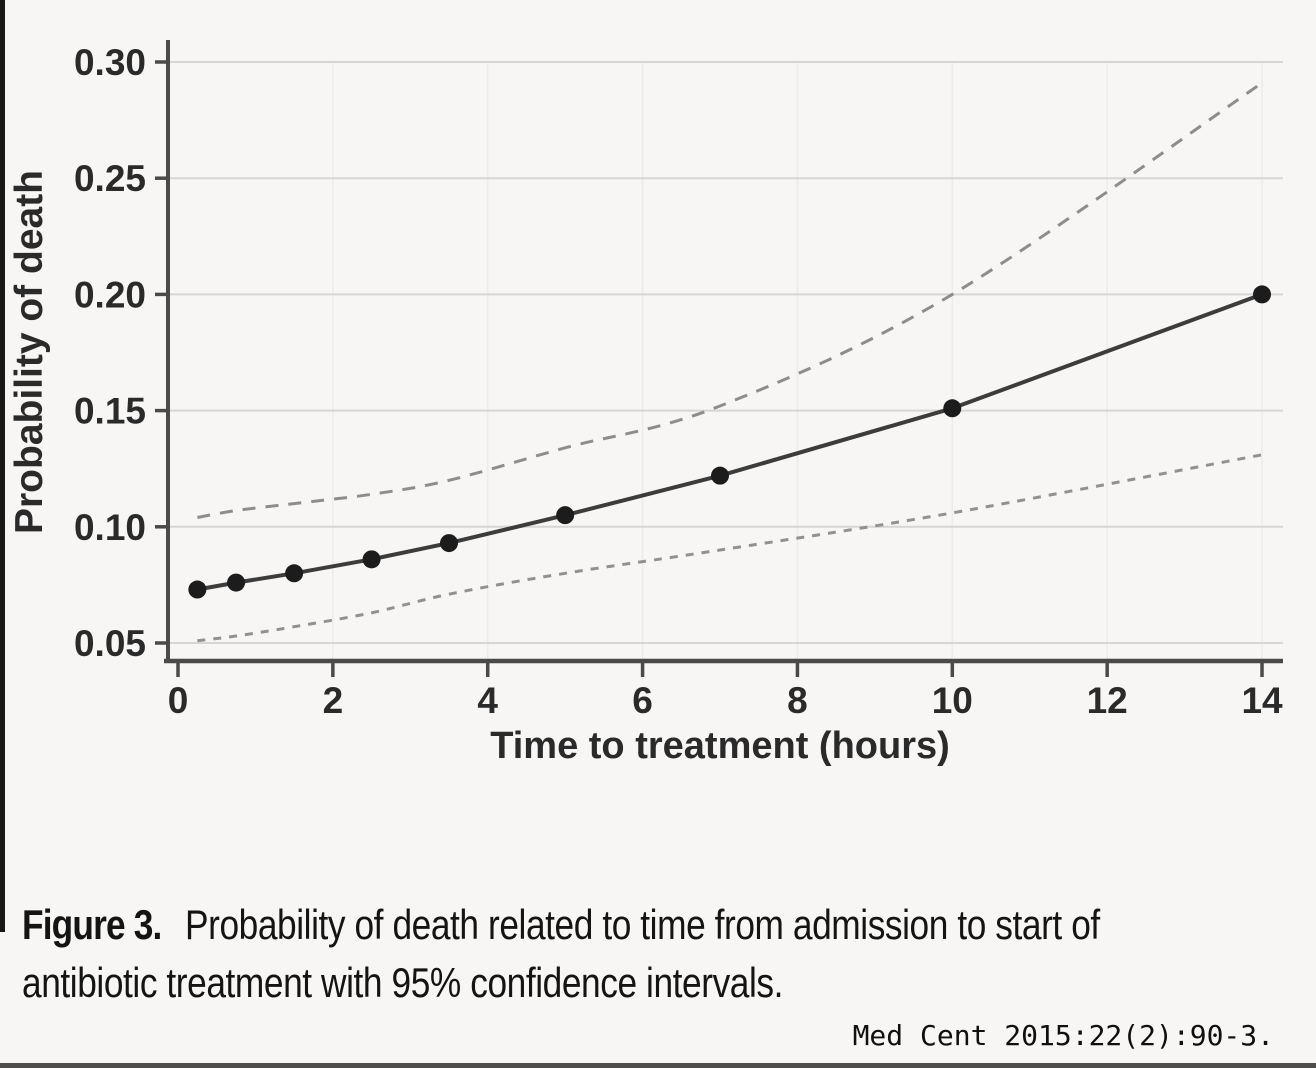  I want to click on x-tick-label: 10, so click(952, 700).